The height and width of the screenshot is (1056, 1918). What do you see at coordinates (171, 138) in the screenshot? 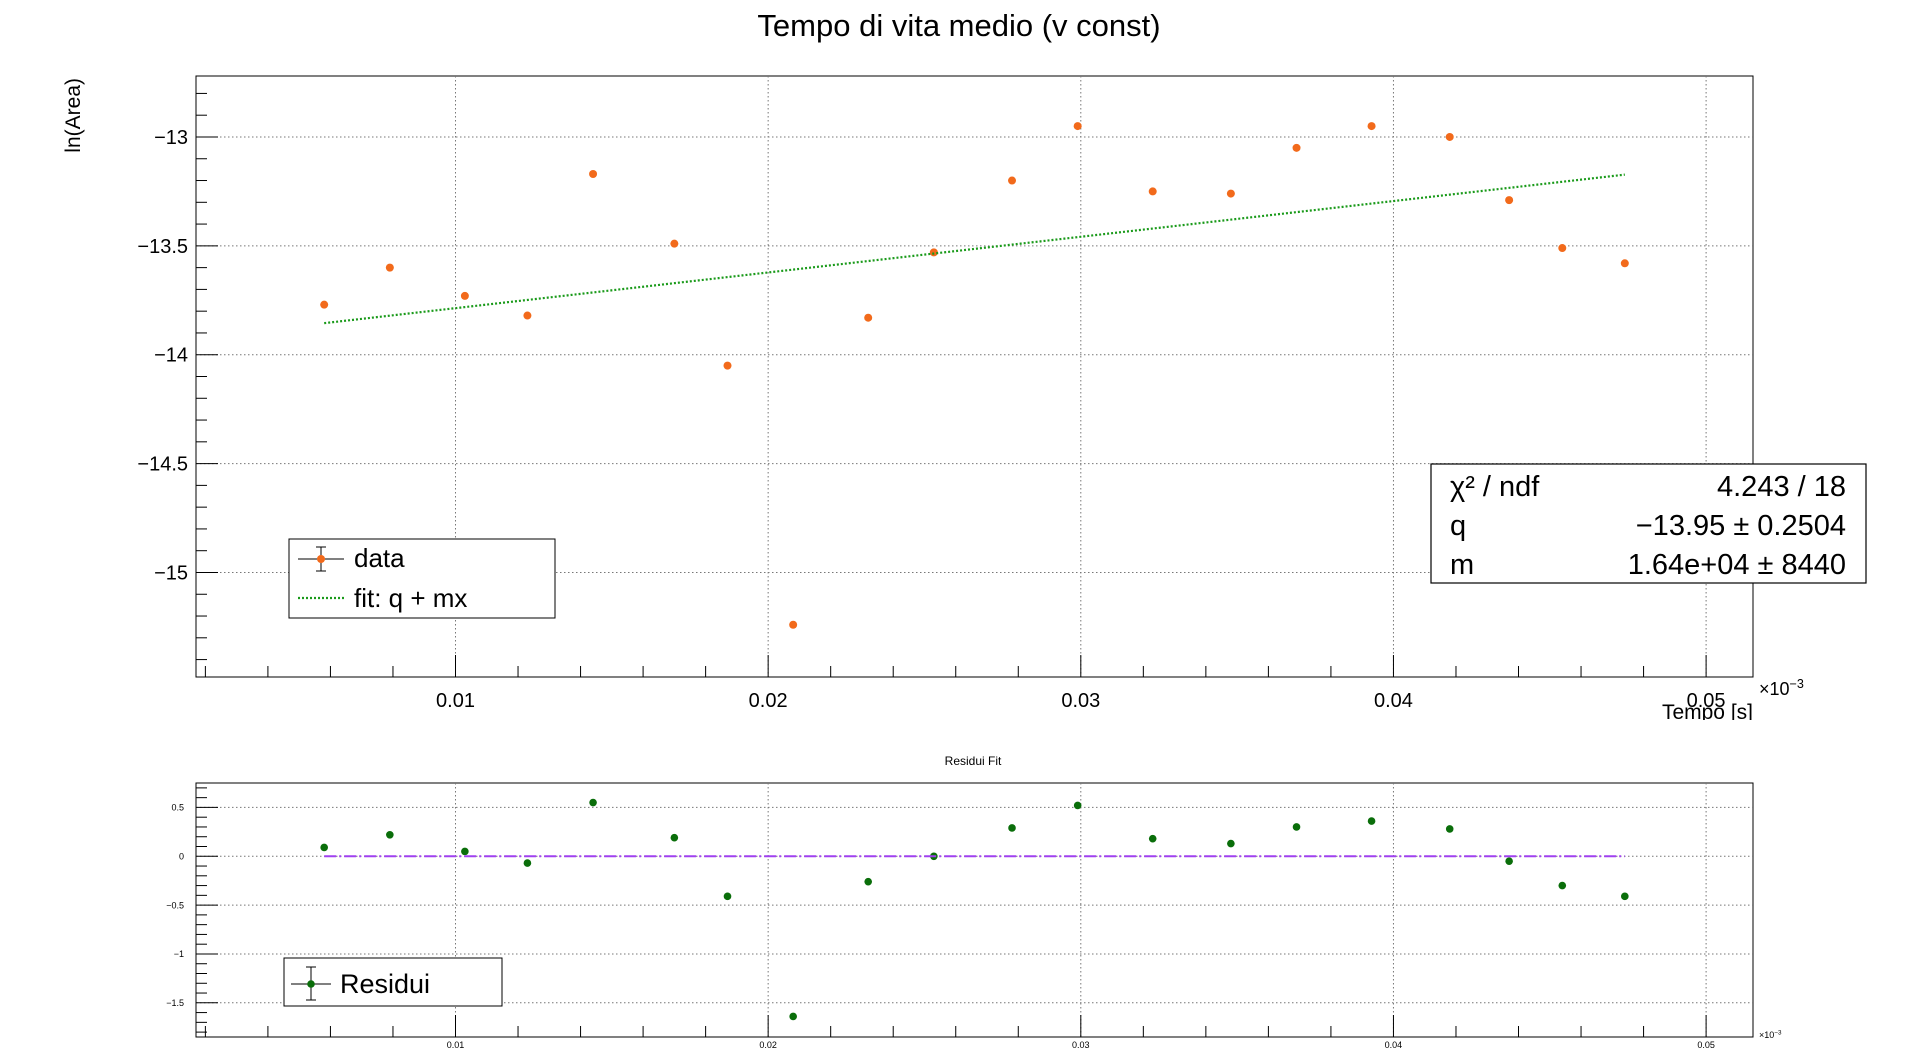
I see `y-tick-label: −13` at bounding box center [171, 138].